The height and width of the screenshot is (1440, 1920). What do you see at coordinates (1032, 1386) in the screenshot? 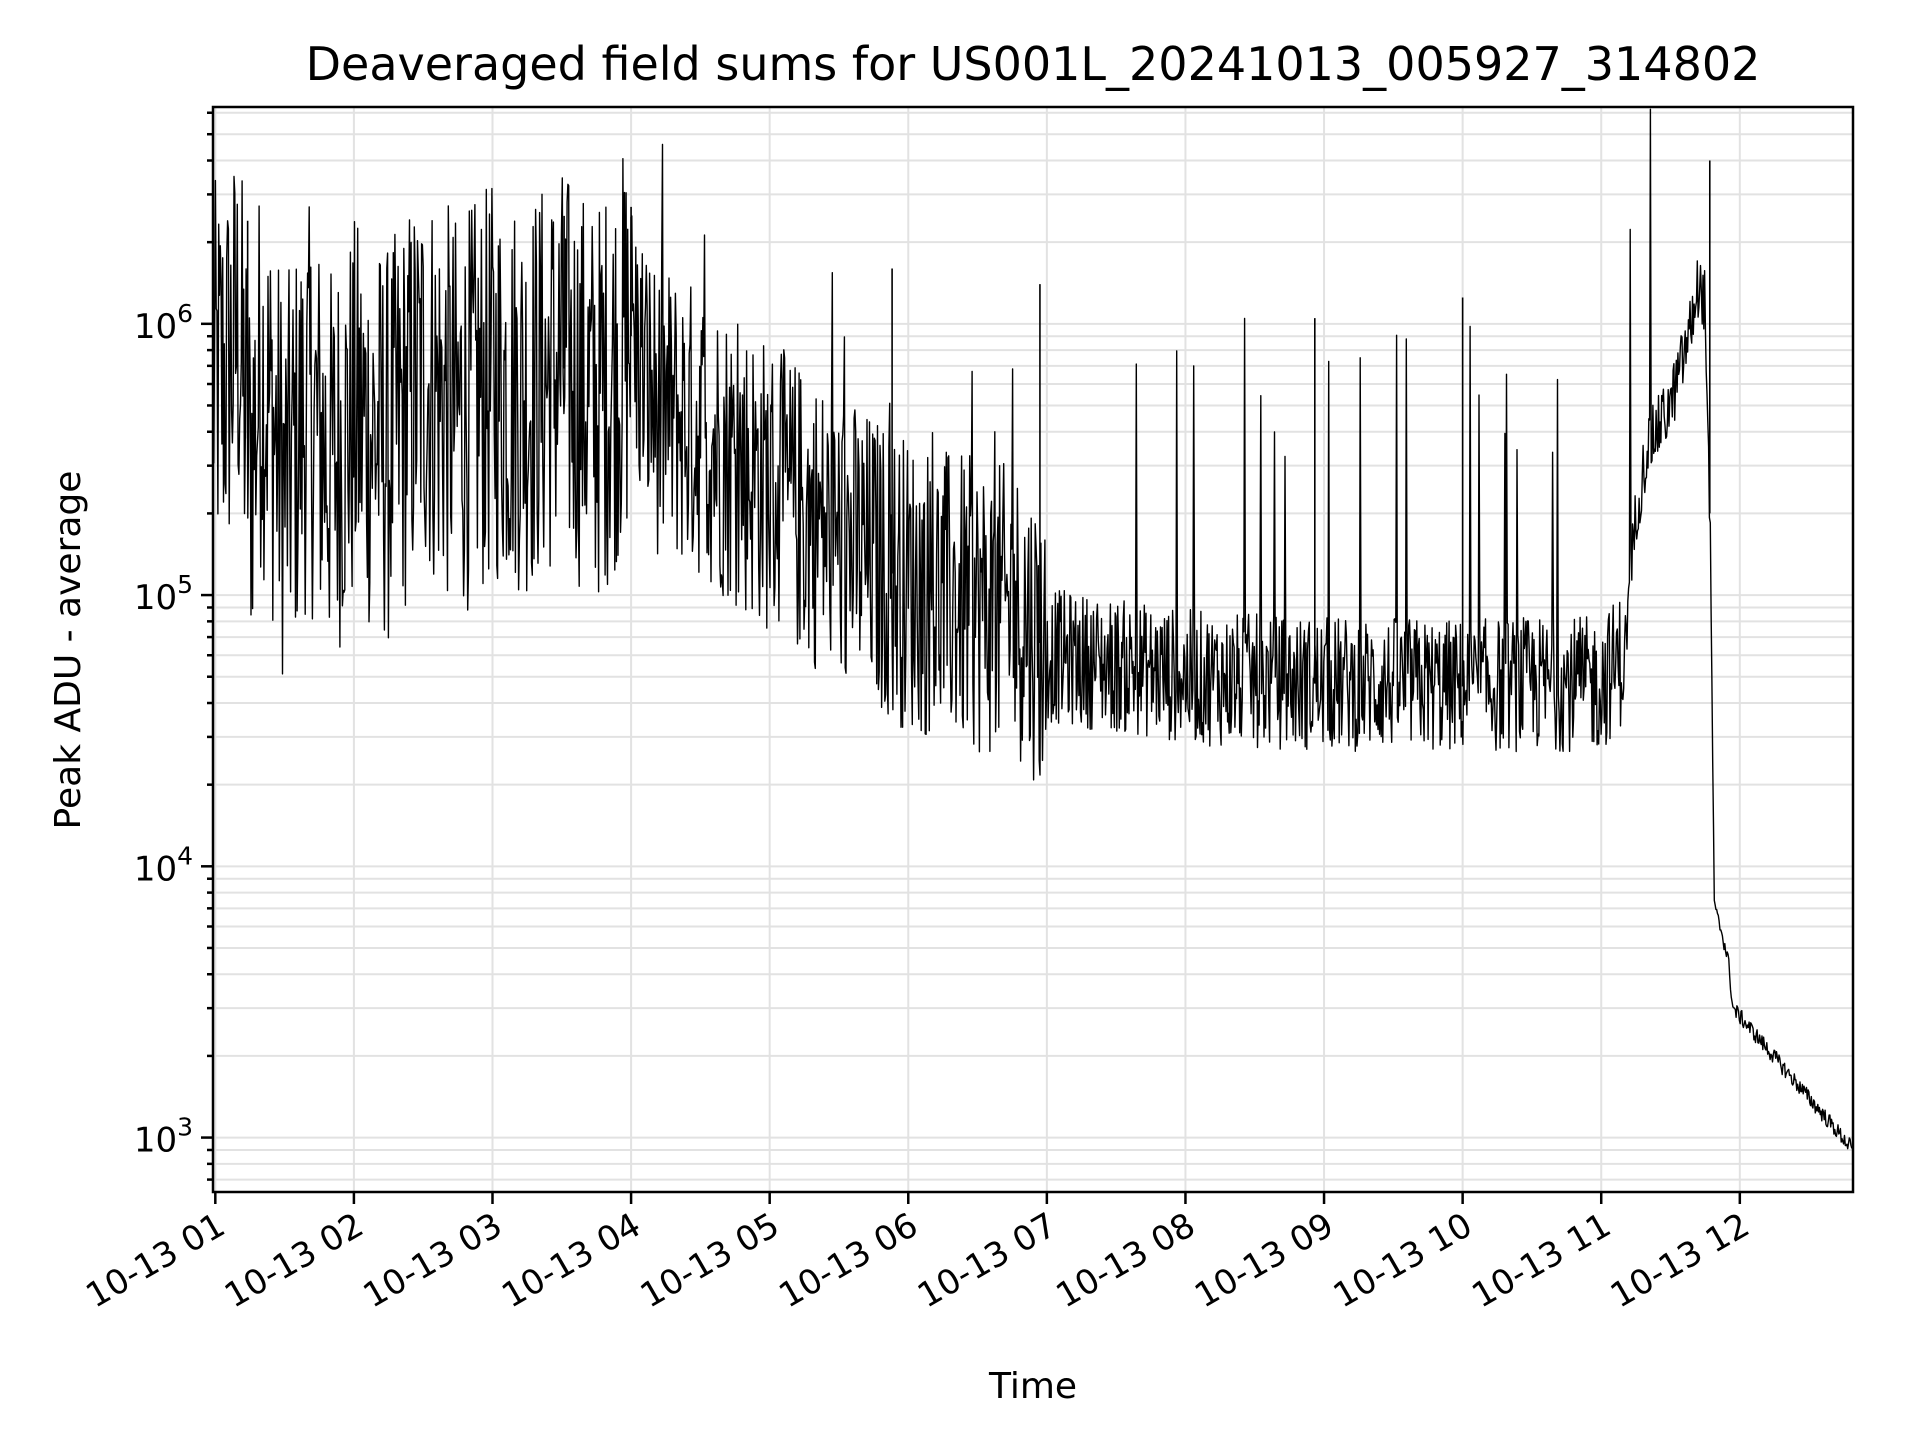
I see `x-axis-label: Time` at bounding box center [1032, 1386].